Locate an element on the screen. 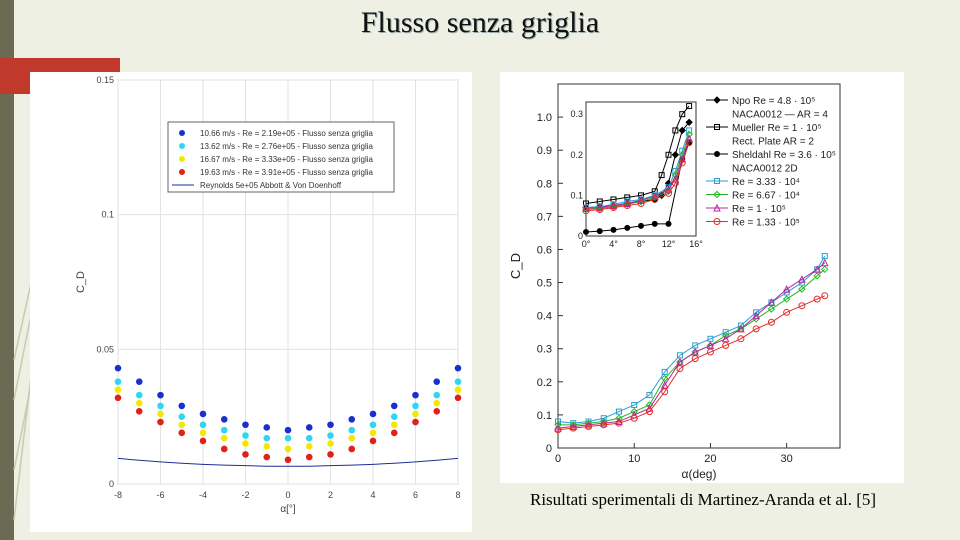 This screenshot has width=960, height=540. y-axis-label: C_D is located at coordinates (515, 266).